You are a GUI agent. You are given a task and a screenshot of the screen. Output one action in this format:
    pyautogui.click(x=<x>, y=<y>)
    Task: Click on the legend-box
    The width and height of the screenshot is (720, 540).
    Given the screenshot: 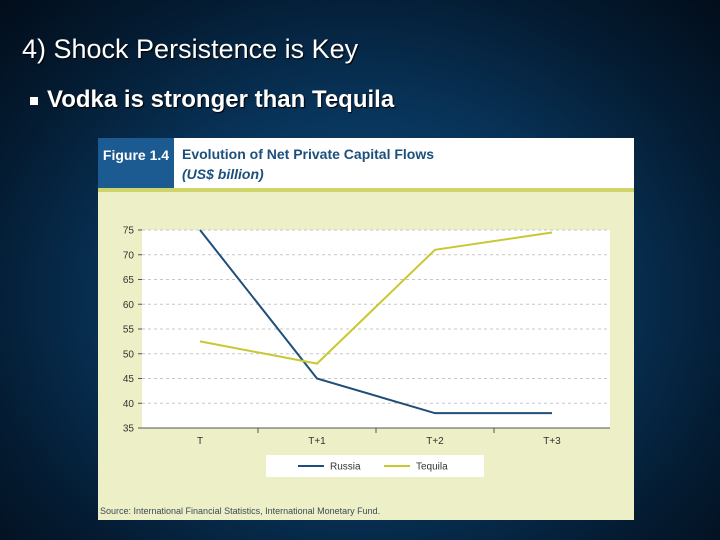 What is the action you would take?
    pyautogui.click(x=375, y=466)
    